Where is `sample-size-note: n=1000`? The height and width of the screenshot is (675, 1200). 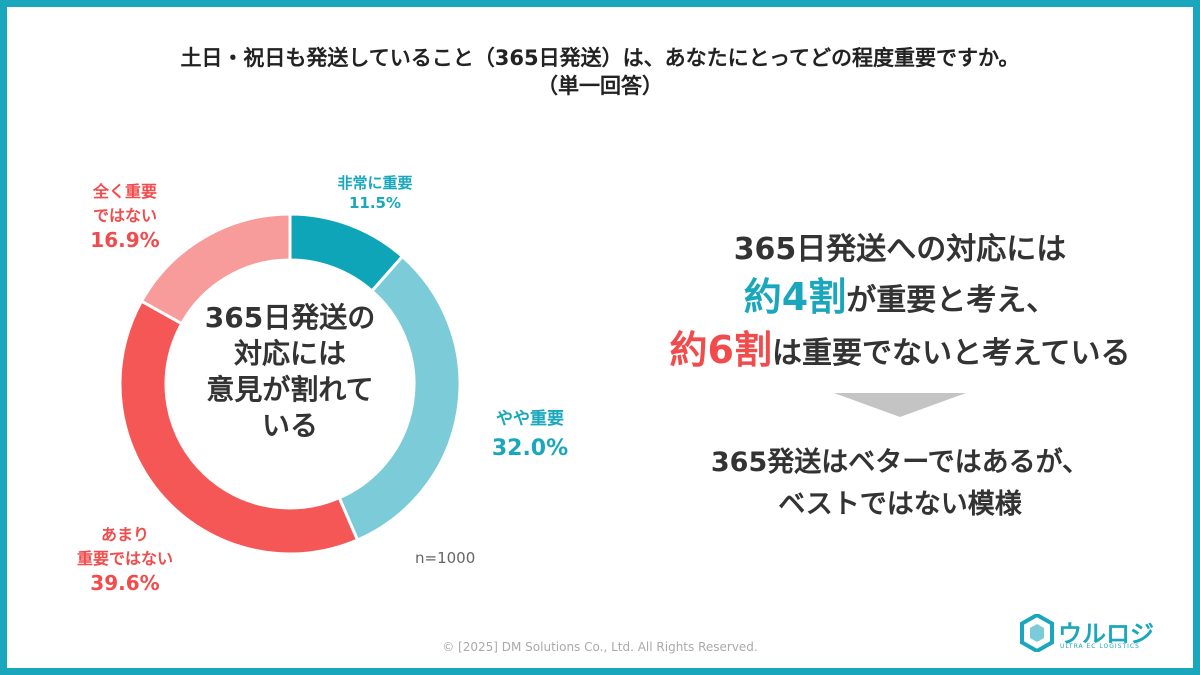
sample-size-note: n=1000 is located at coordinates (445, 558).